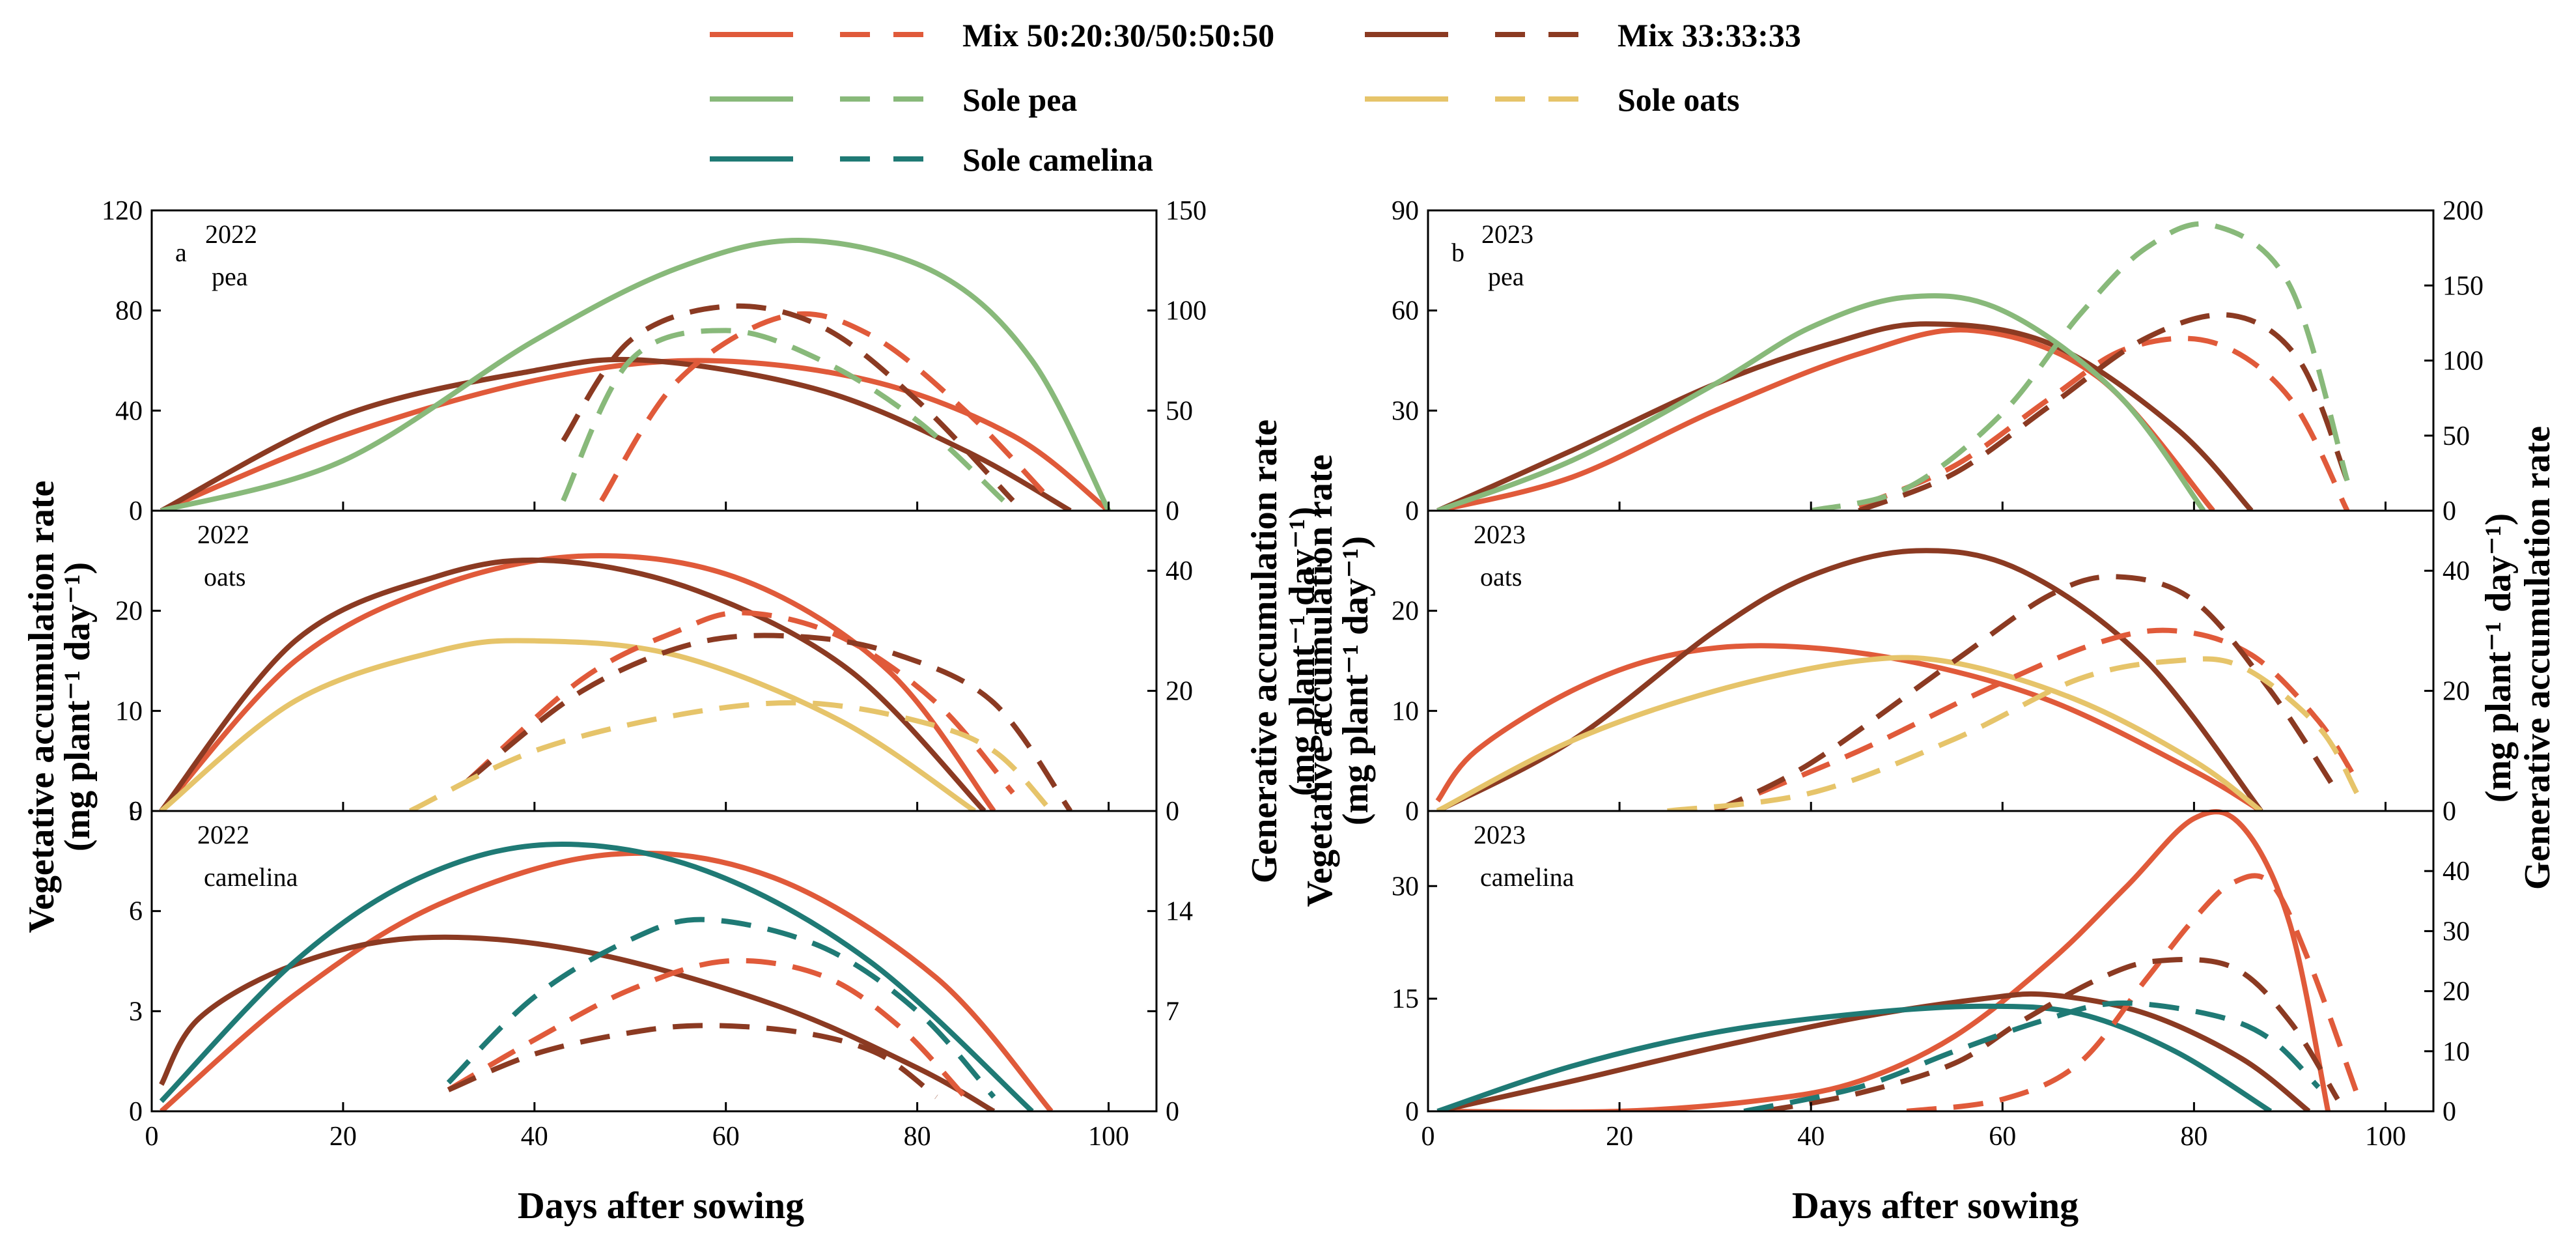 Image resolution: width=2576 pixels, height=1237 pixels. What do you see at coordinates (152, 1137) in the screenshot?
I see `x-tick-label: 0` at bounding box center [152, 1137].